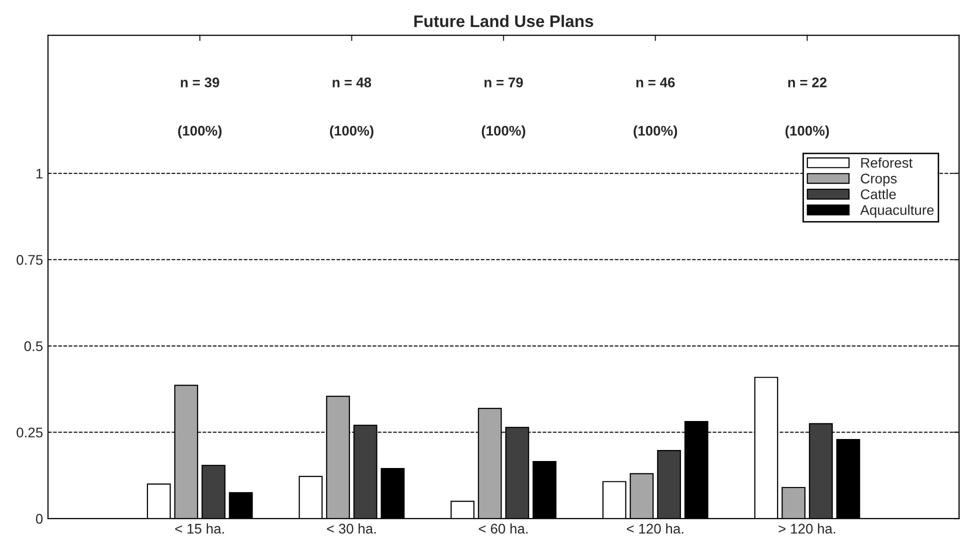 This screenshot has width=960, height=543. Describe the element at coordinates (897, 211) in the screenshot. I see `legend-label: Aquaculture` at that location.